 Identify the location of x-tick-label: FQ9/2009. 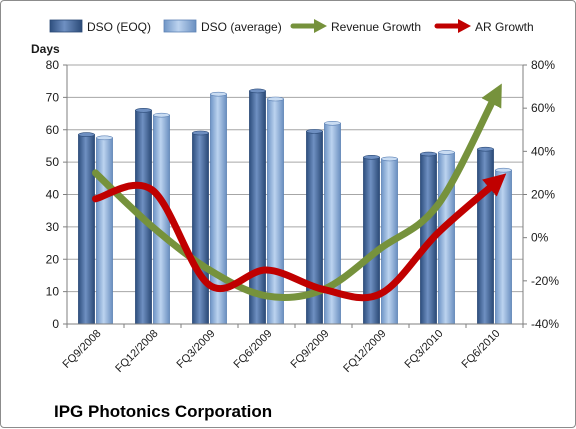
(310, 349).